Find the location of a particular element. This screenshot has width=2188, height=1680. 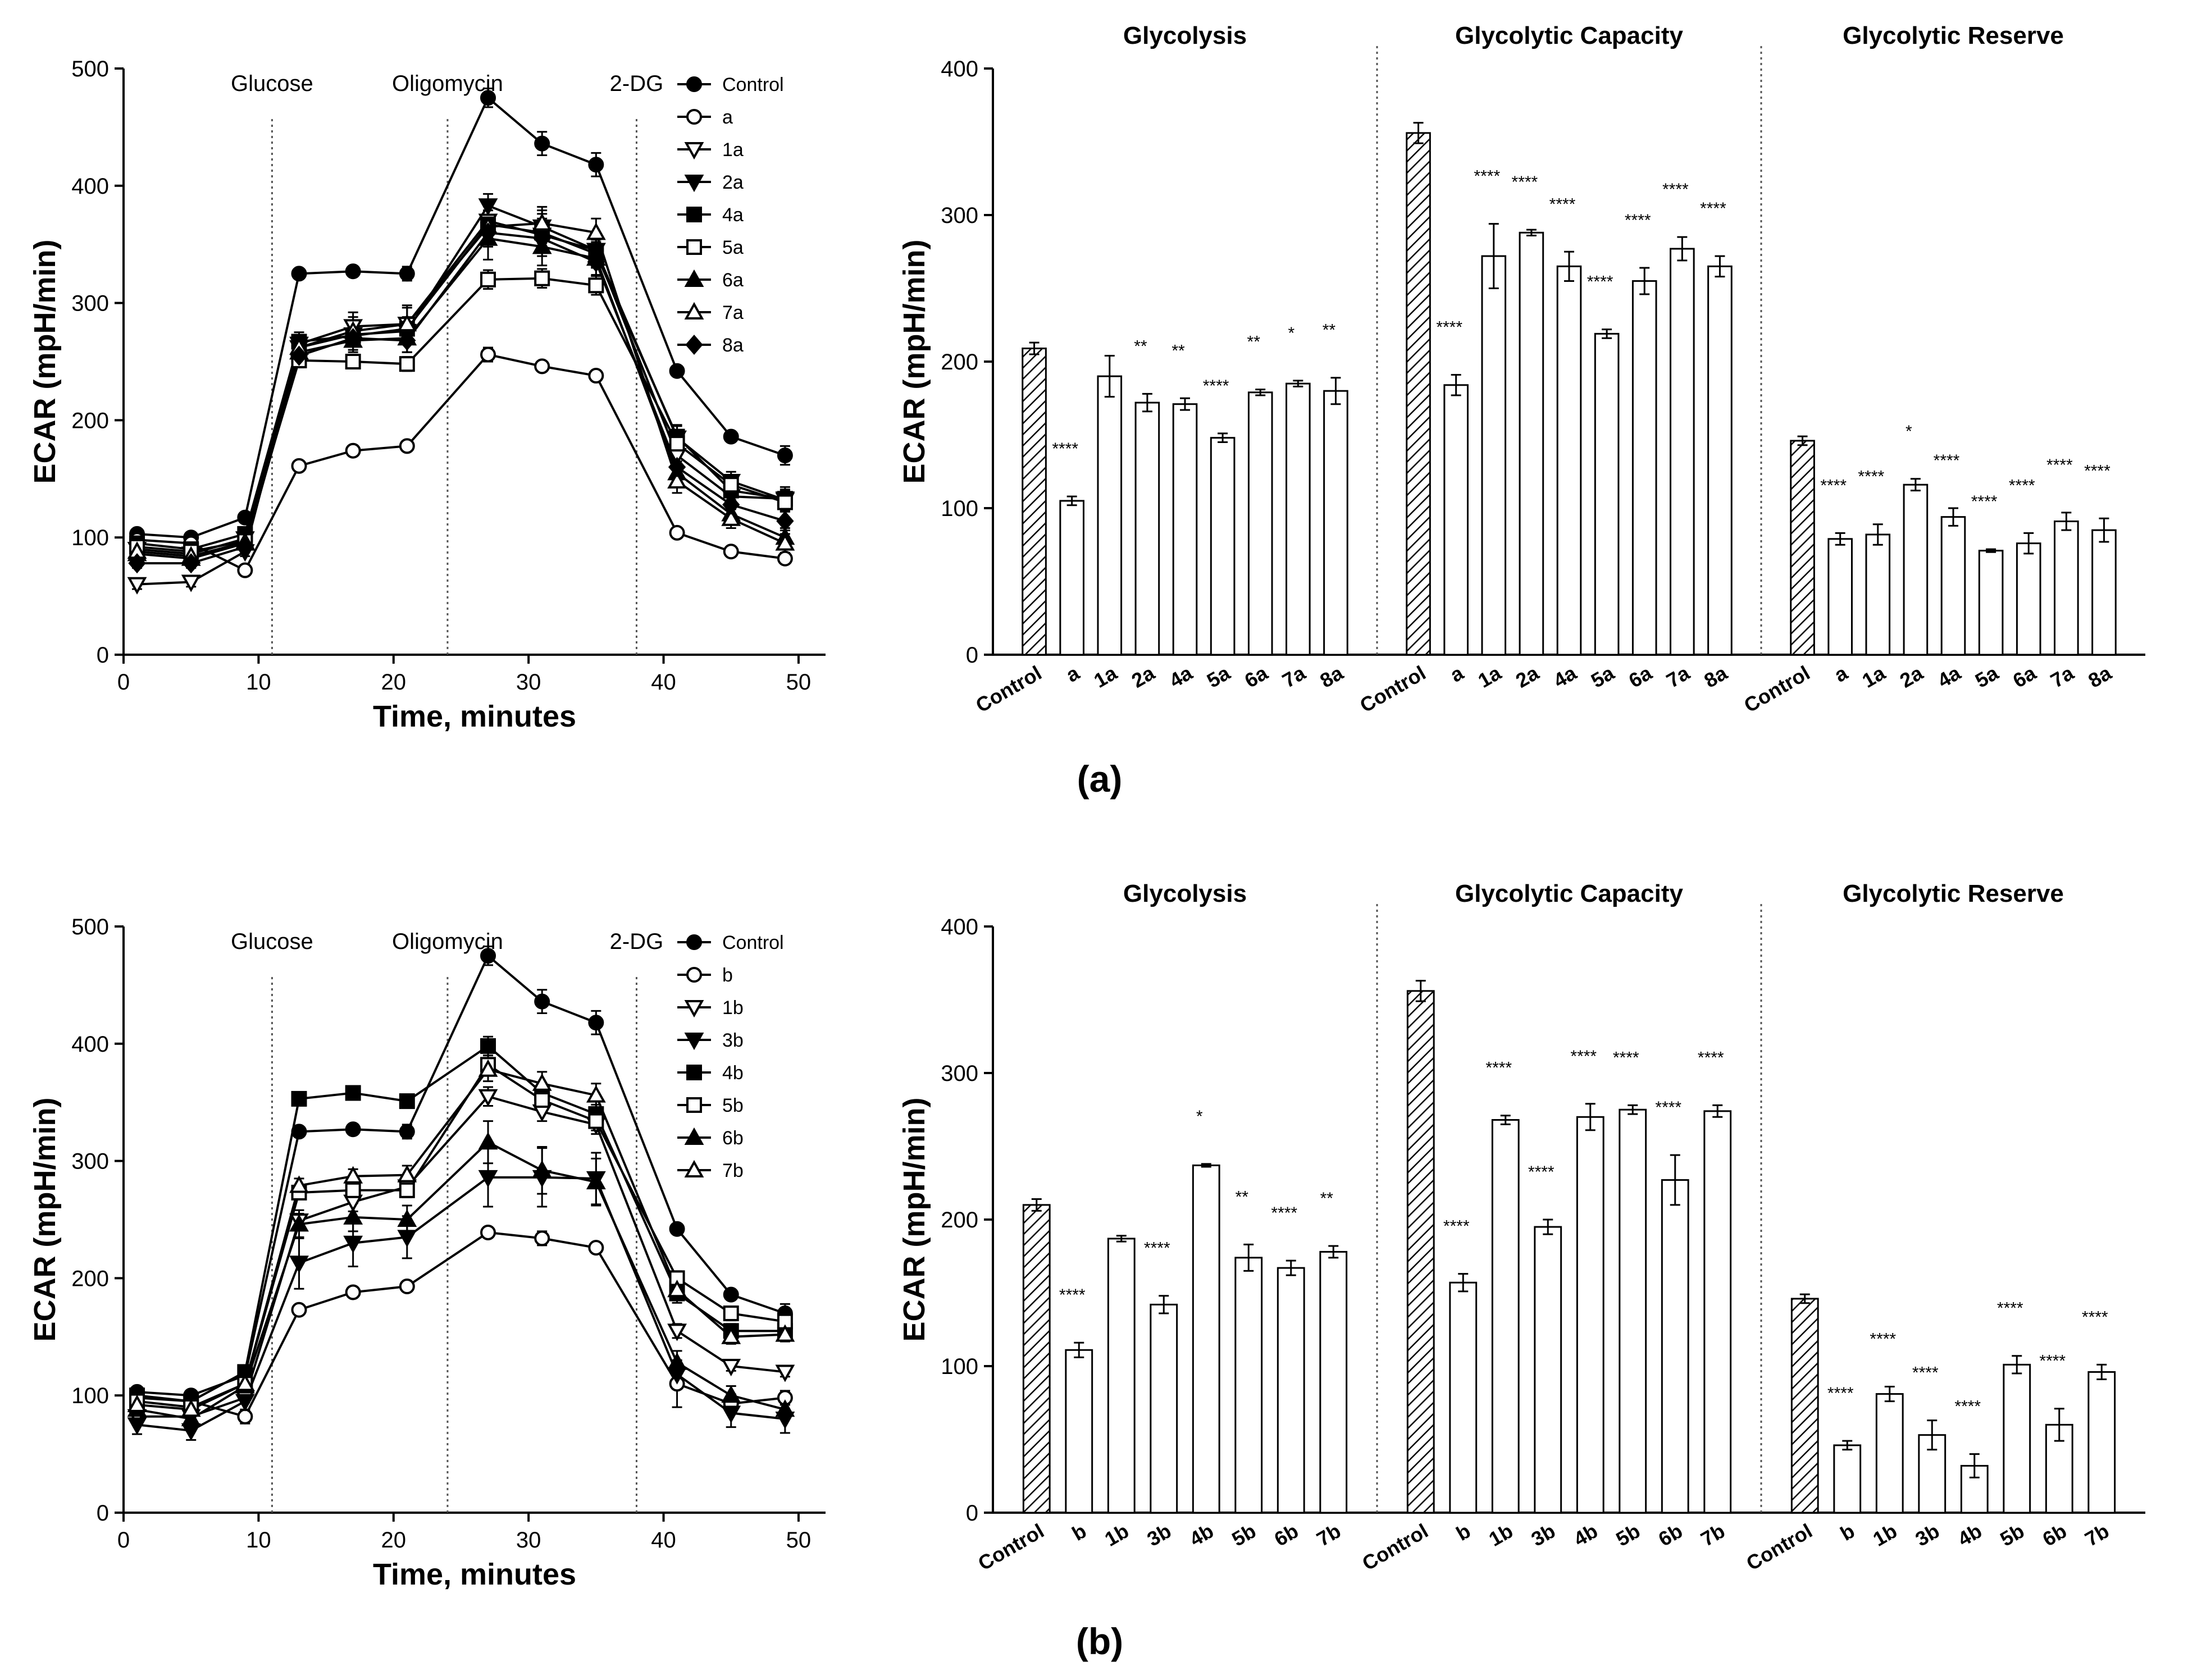

series-line-1a is located at coordinates (460, 403).